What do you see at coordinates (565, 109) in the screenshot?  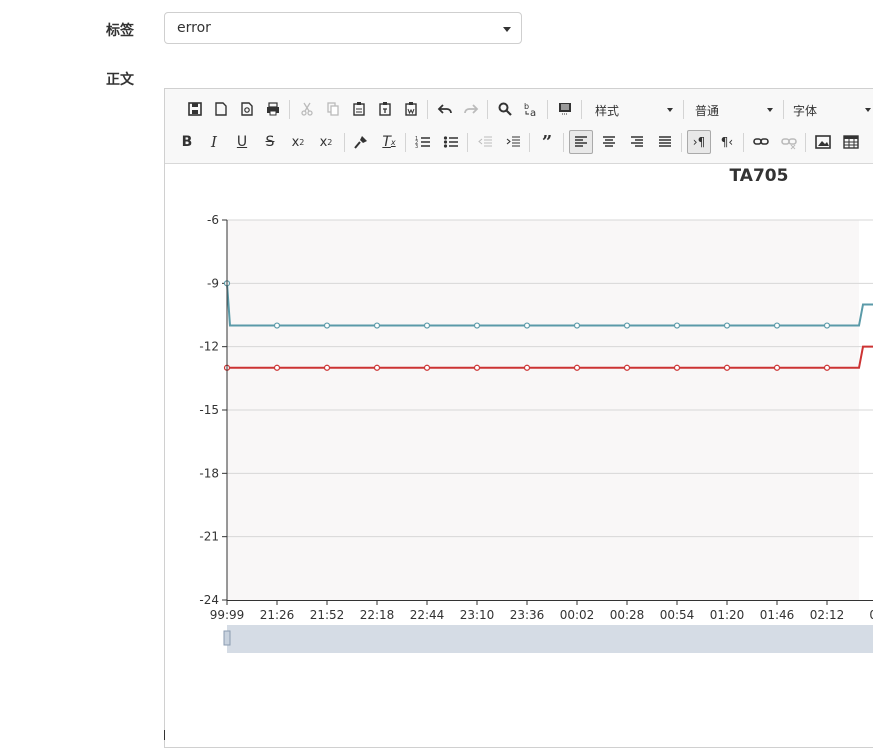 I see `select-all-icon` at bounding box center [565, 109].